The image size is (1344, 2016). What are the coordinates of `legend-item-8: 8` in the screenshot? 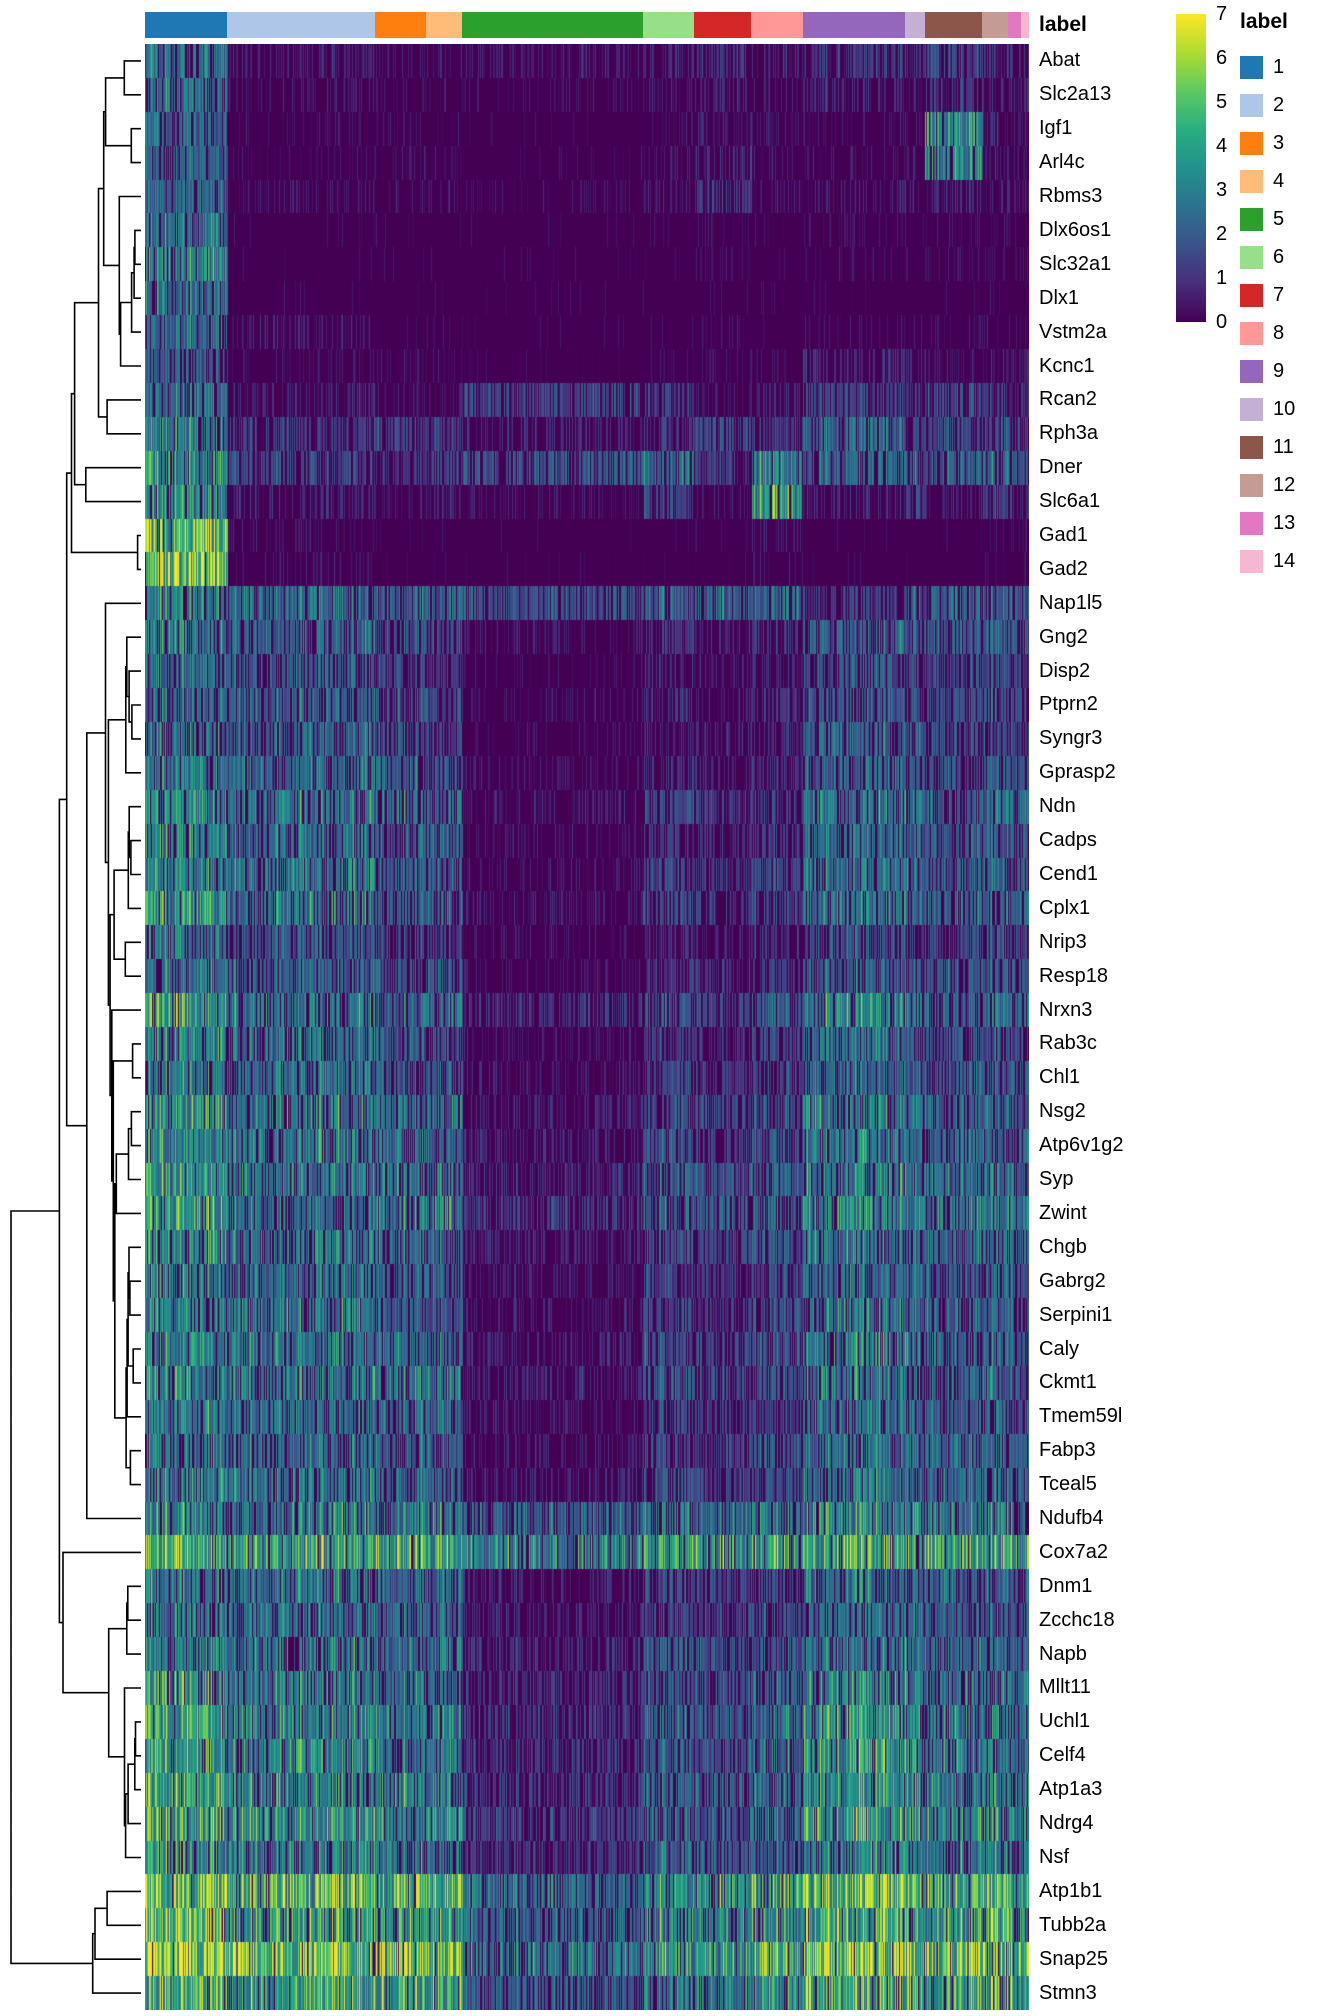 It's located at (1290, 333).